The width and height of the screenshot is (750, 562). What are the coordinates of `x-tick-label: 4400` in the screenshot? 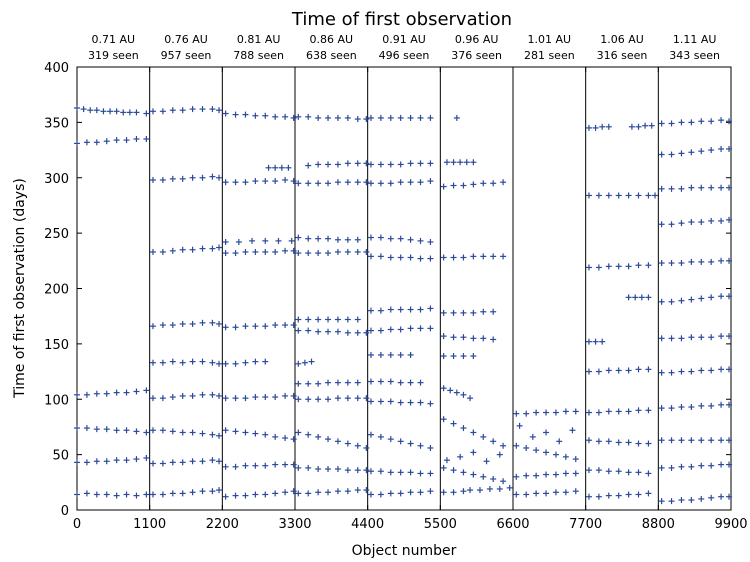 It's located at (367, 524).